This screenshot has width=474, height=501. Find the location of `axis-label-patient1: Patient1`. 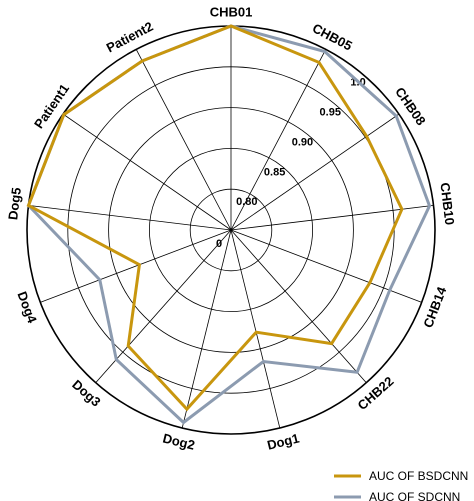

axis-label-patient1: Patient1 is located at coordinates (51, 106).